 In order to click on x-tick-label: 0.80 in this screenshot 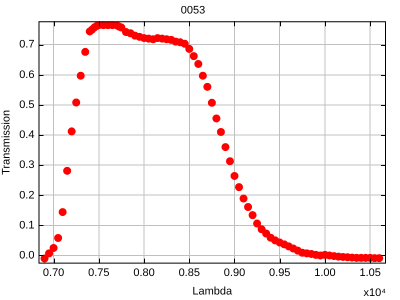, I will do `click(144, 273)`.